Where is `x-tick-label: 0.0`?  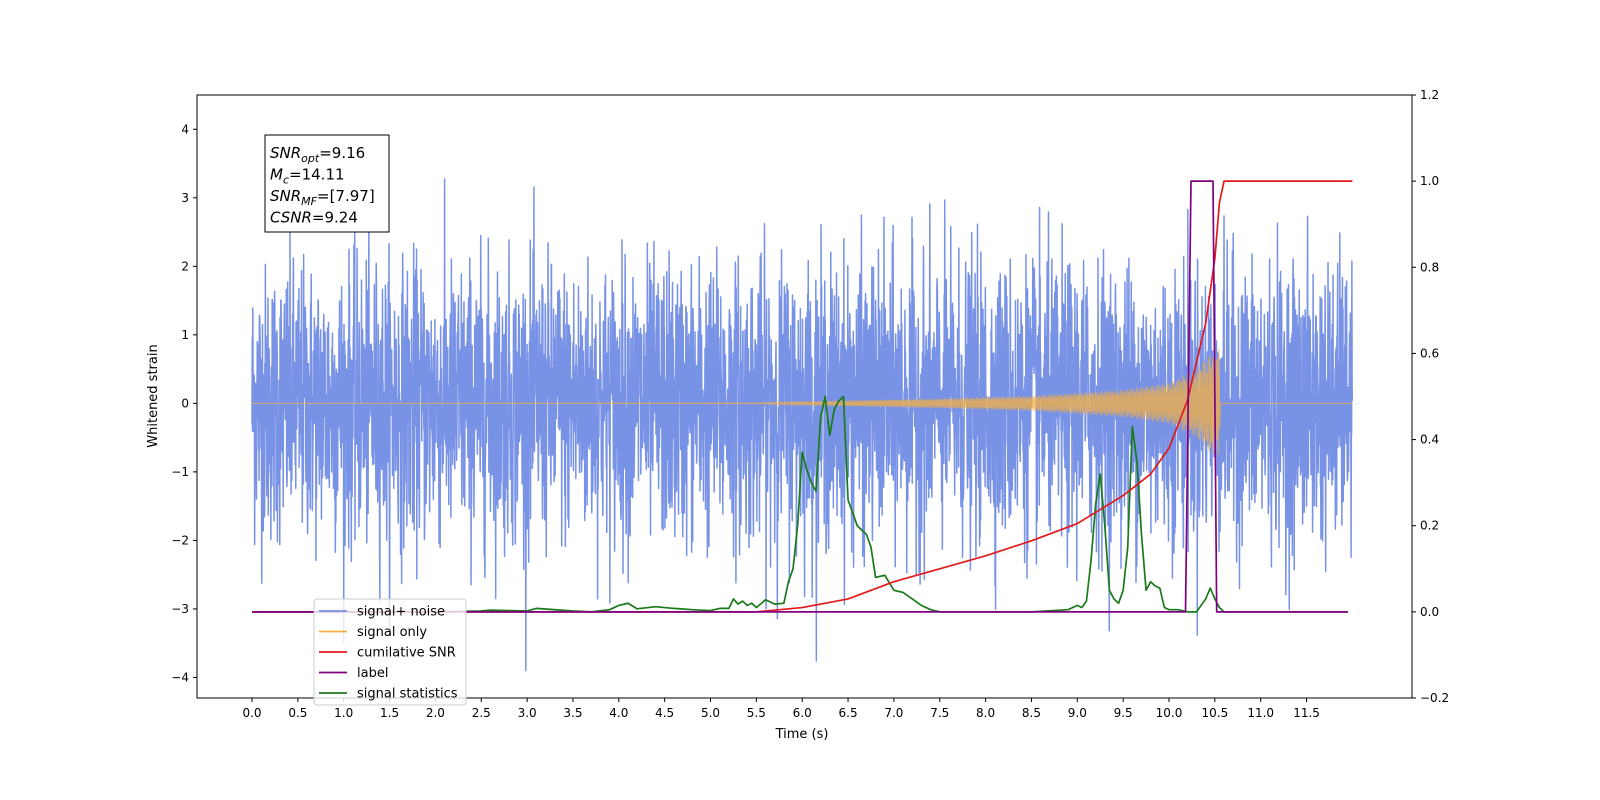 x-tick-label: 0.0 is located at coordinates (251, 713).